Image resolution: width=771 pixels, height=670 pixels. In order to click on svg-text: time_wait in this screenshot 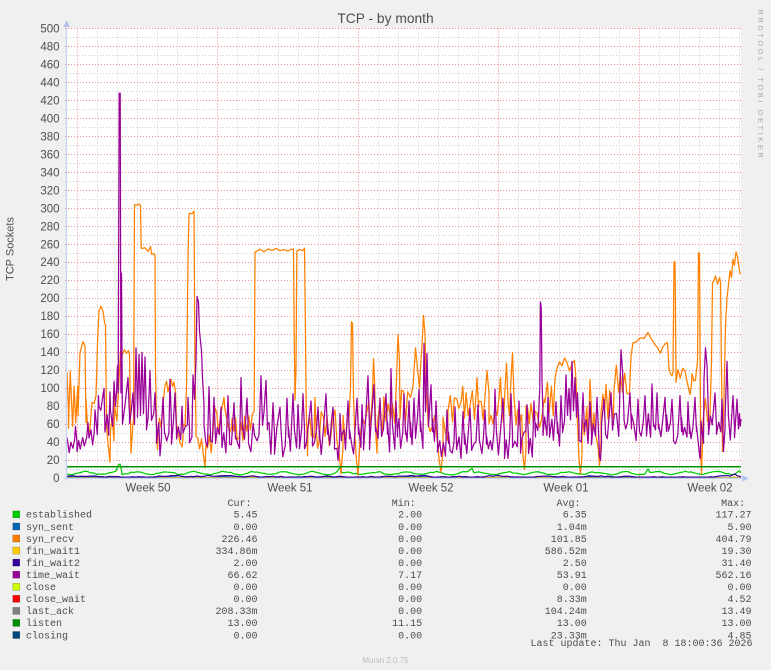, I will do `click(53, 576)`.